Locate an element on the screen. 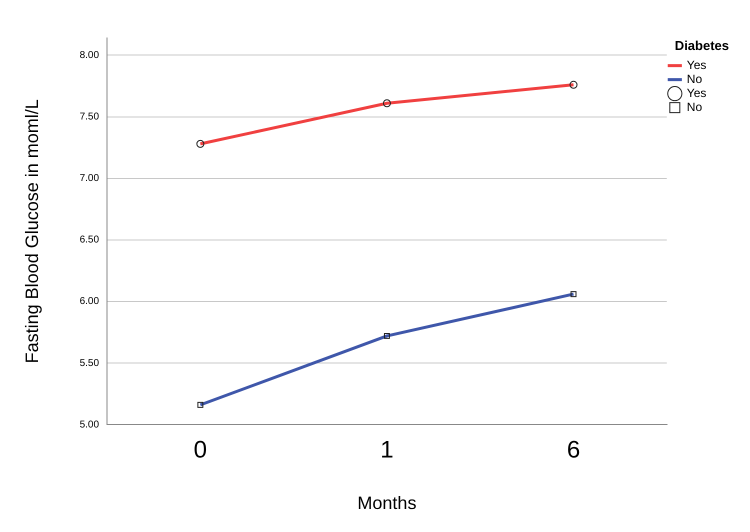 This screenshot has width=750, height=532. y-tick-label: 6.00 is located at coordinates (90, 302).